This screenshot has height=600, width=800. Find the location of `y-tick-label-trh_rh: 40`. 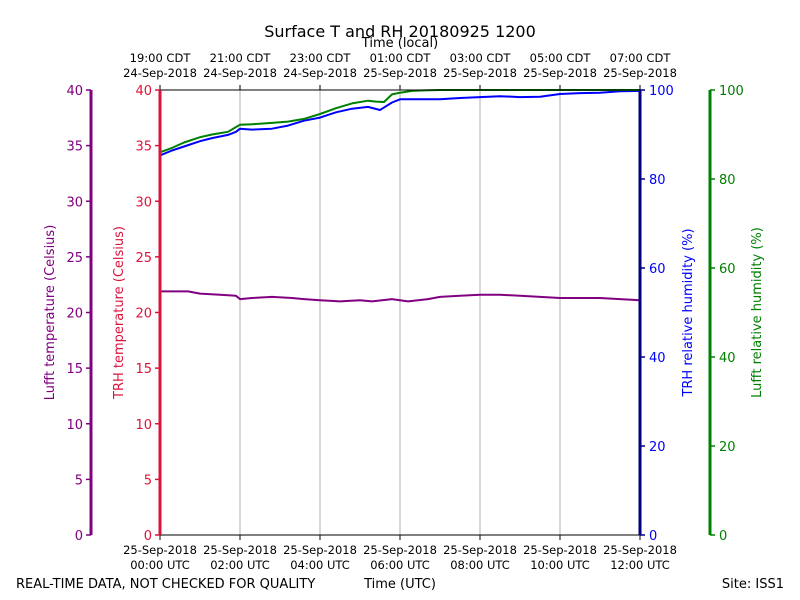

y-tick-label-trh_rh: 40 is located at coordinates (657, 358).